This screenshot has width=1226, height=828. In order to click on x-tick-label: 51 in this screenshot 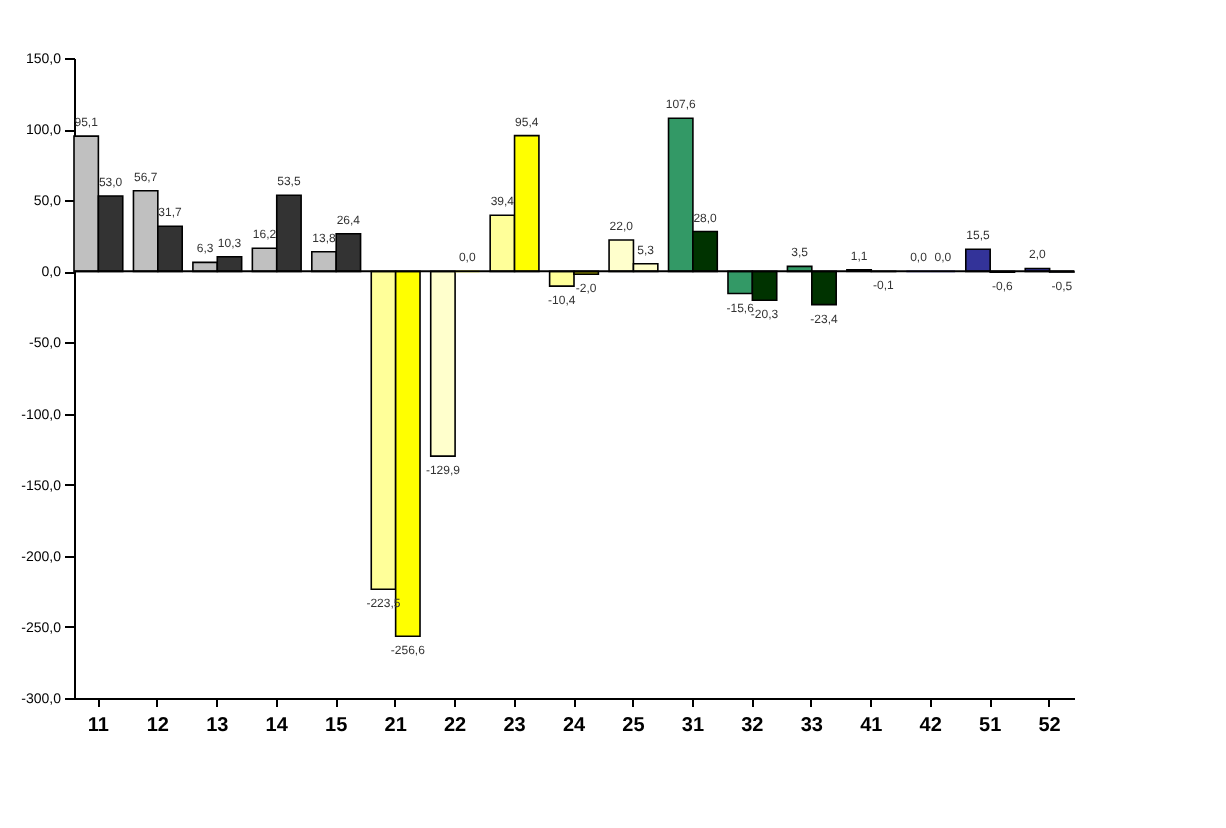, I will do `click(991, 726)`.